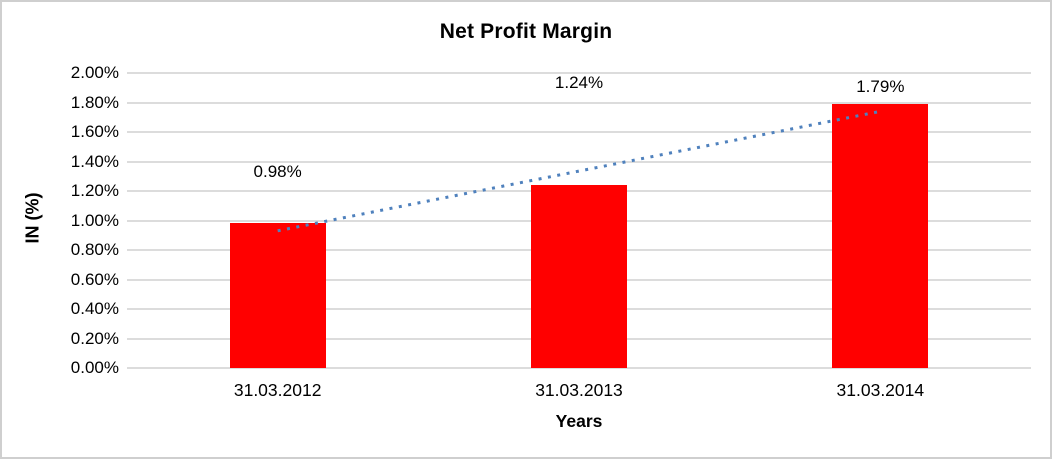 The height and width of the screenshot is (459, 1052). Describe the element at coordinates (94, 367) in the screenshot. I see `y-tick-label: 0.00%` at that location.